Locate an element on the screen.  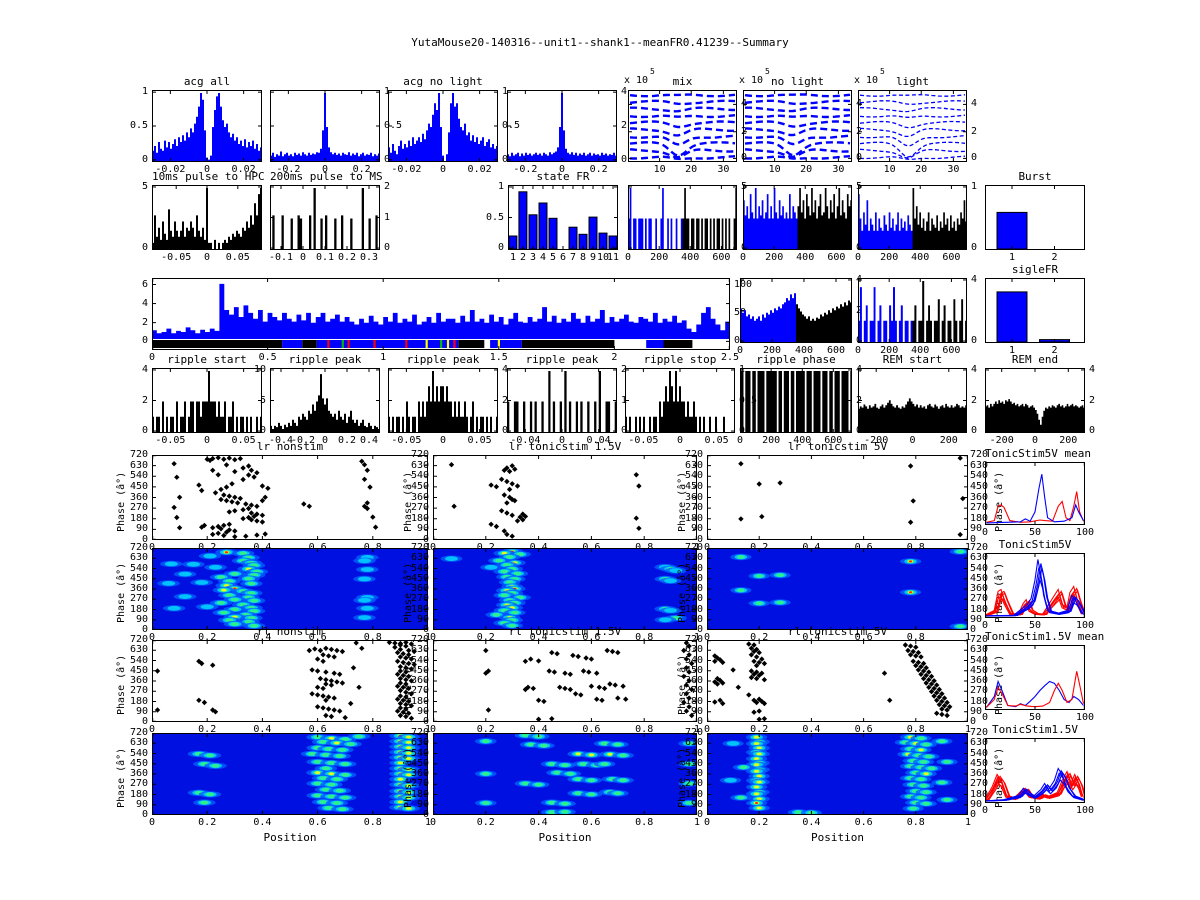
heatmap-lr-nonstim-xtick: 0.4 is located at coordinates (262, 637).